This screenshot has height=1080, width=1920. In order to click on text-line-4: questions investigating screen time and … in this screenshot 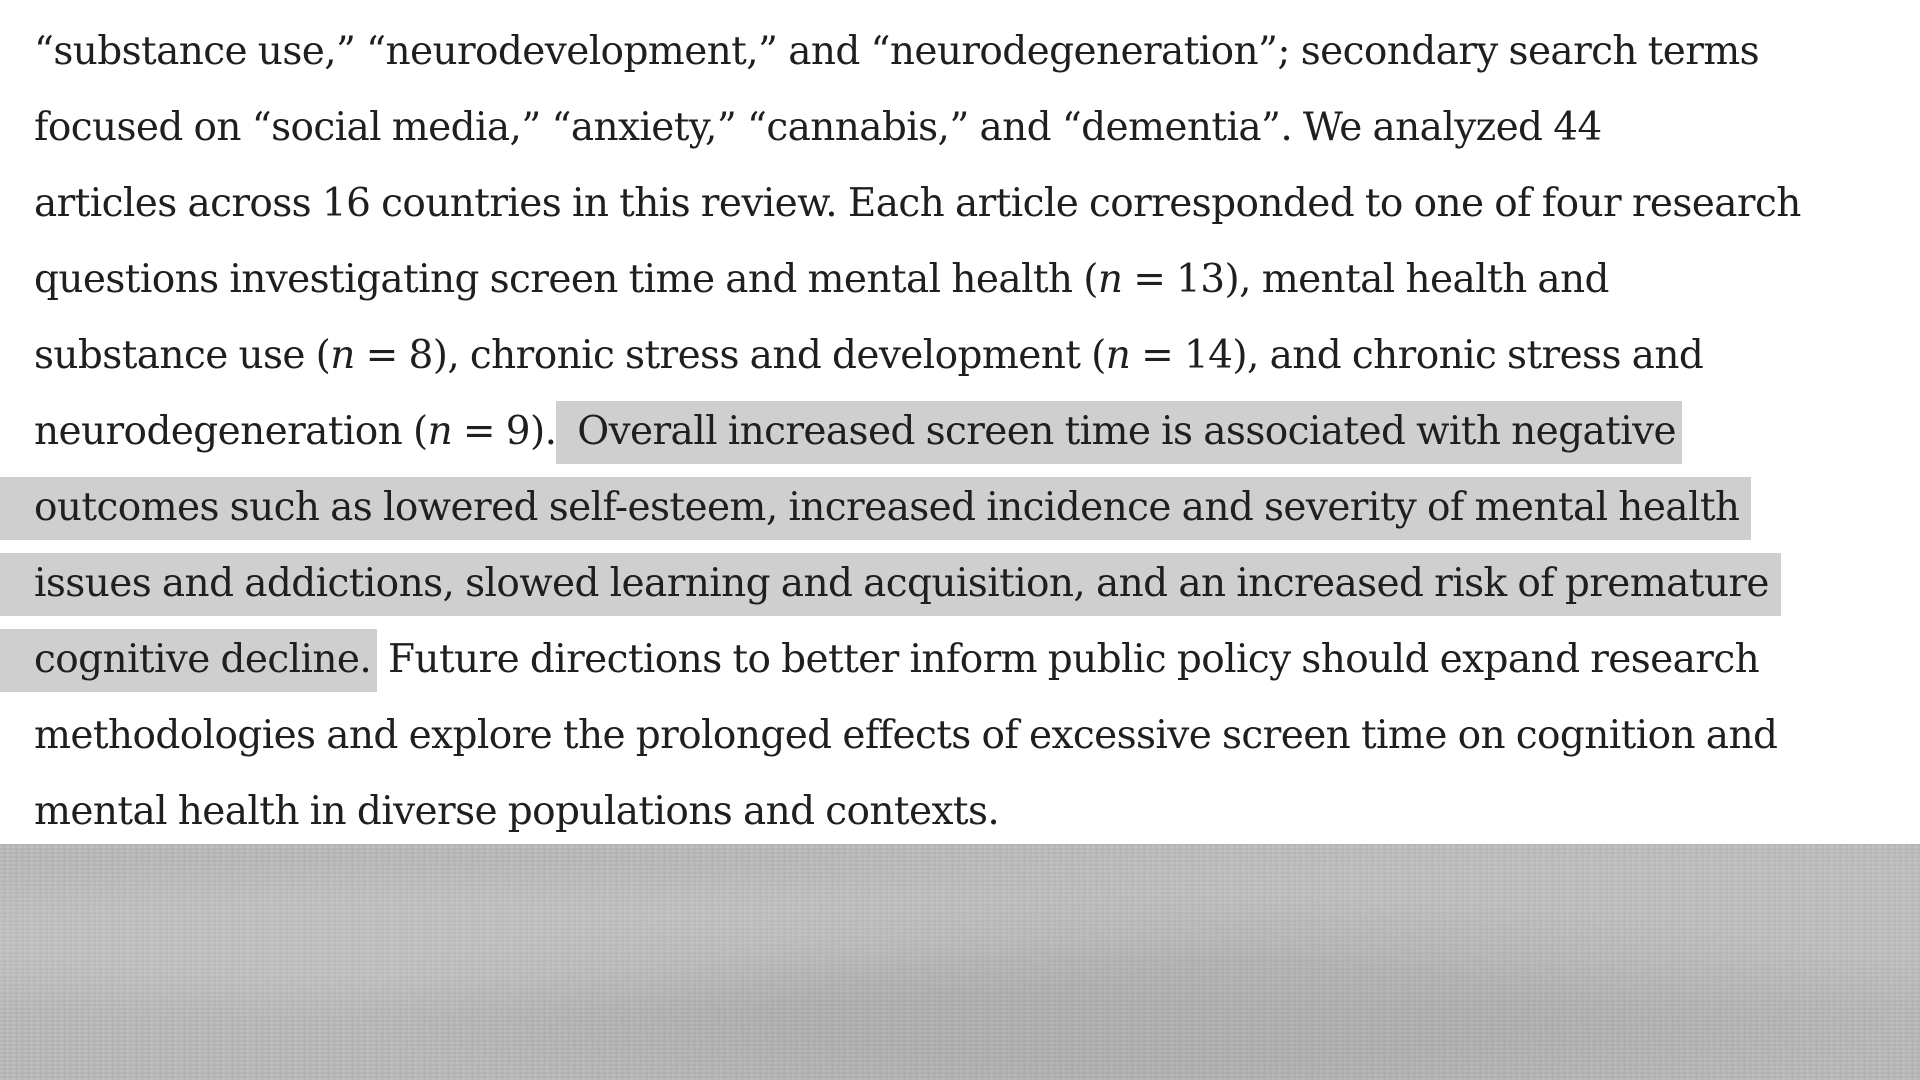, I will do `click(822, 280)`.